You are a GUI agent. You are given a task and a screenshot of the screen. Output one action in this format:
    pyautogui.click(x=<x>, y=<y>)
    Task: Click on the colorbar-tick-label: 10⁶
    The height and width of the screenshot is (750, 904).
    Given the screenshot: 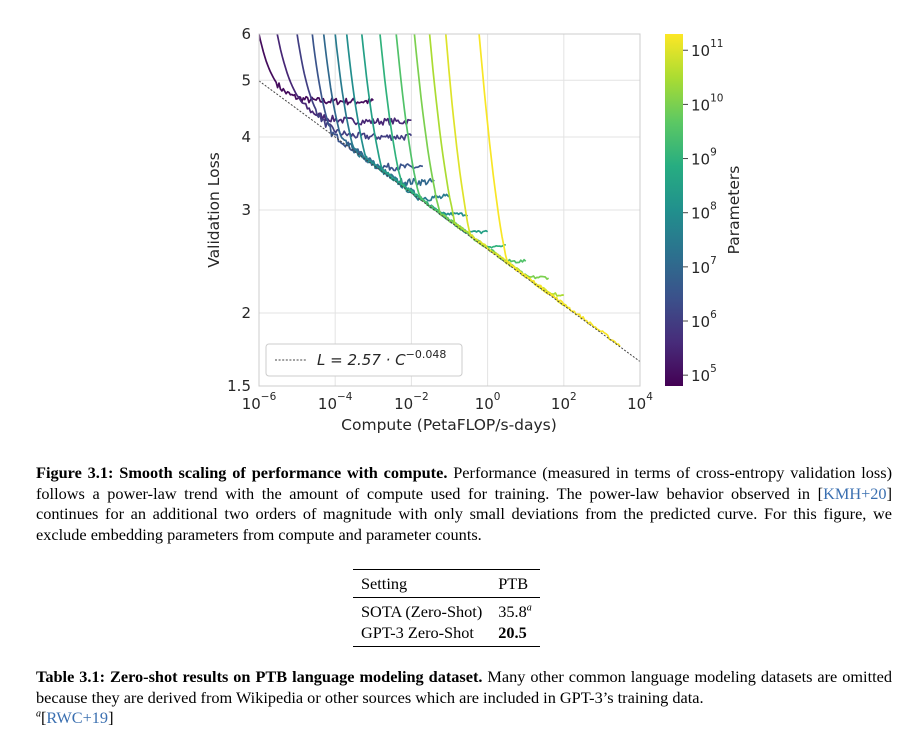 What is the action you would take?
    pyautogui.click(x=704, y=320)
    